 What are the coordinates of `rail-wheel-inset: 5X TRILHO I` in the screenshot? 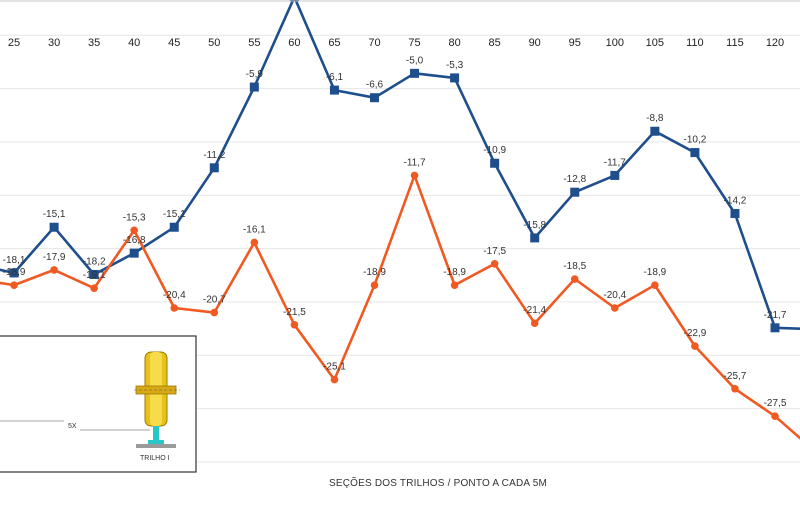 It's located at (98, 404).